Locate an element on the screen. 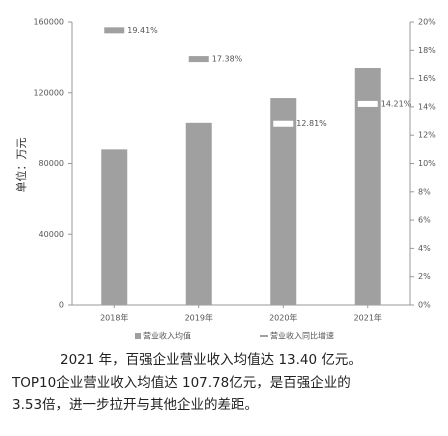 Image resolution: width=448 pixels, height=436 pixels. y2-tick-label: 8% is located at coordinates (424, 191).